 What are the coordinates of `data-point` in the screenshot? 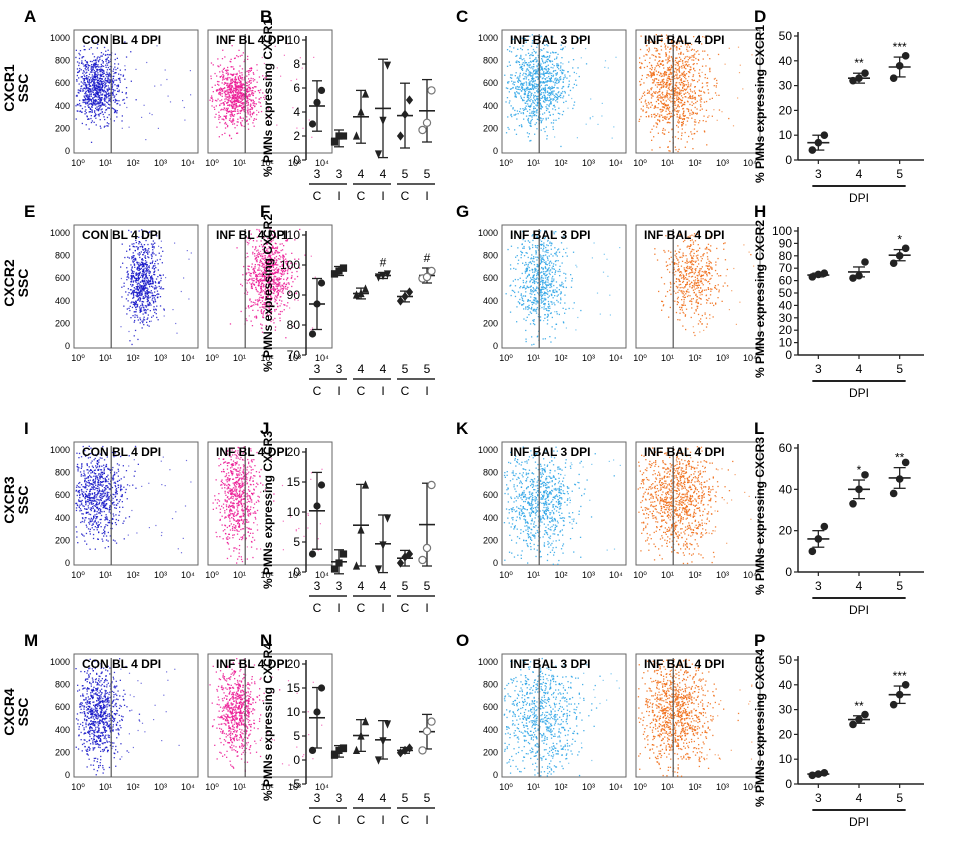 It's located at (427, 123).